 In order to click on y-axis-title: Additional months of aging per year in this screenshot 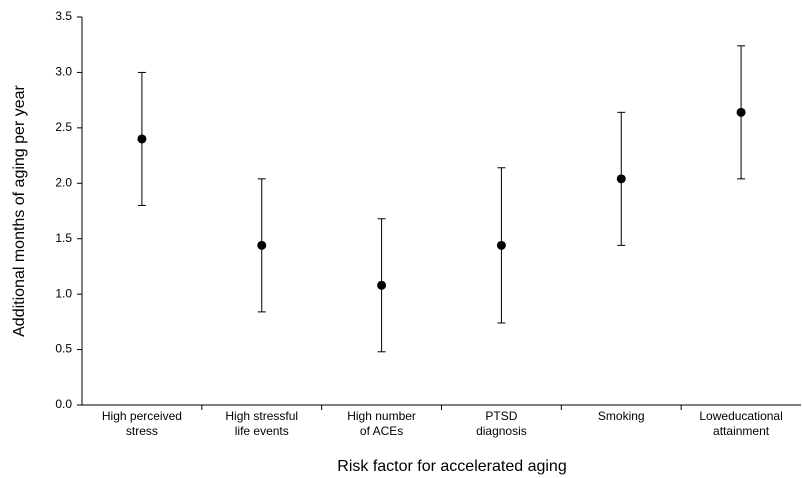, I will do `click(19, 210)`.